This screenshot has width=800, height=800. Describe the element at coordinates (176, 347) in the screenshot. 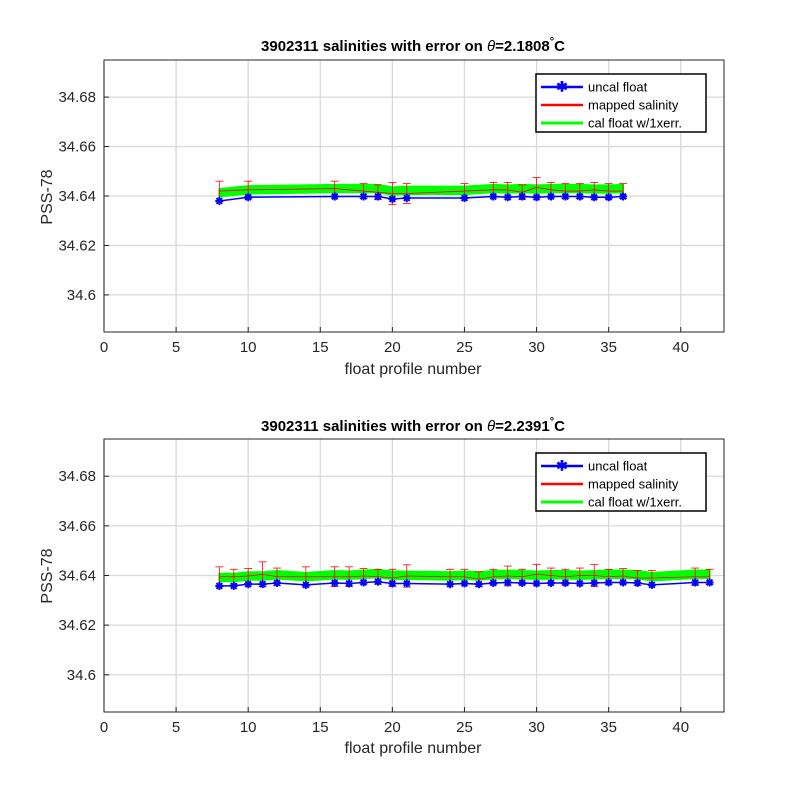

I see `plot-1-x-tick-label: 5` at that location.